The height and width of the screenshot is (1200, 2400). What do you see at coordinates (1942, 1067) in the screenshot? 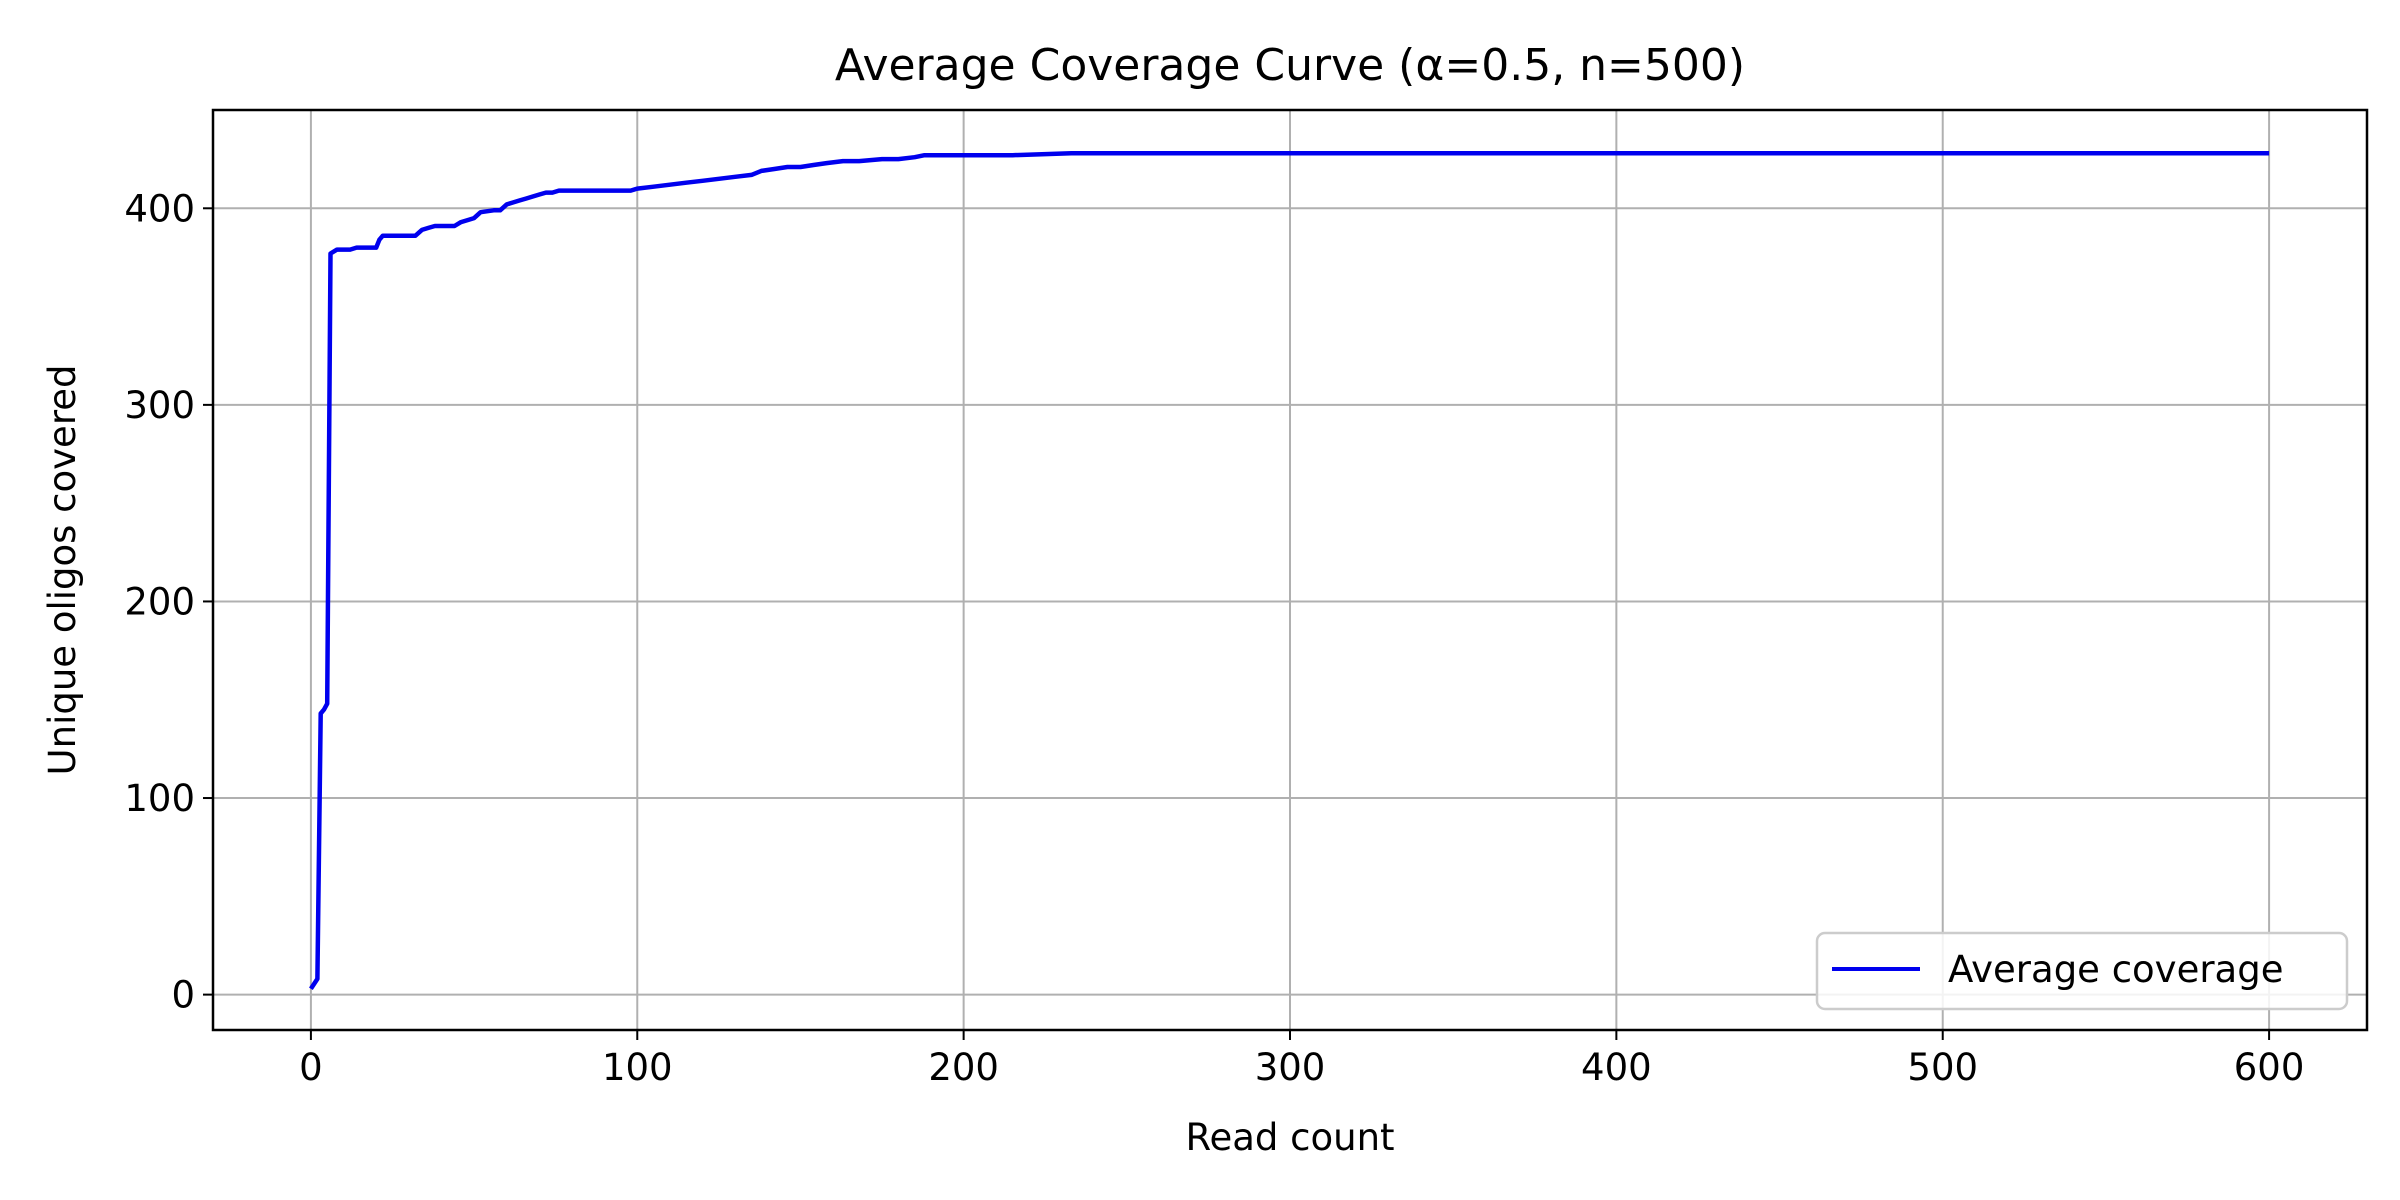
I see `x-tick-label: 500` at bounding box center [1942, 1067].